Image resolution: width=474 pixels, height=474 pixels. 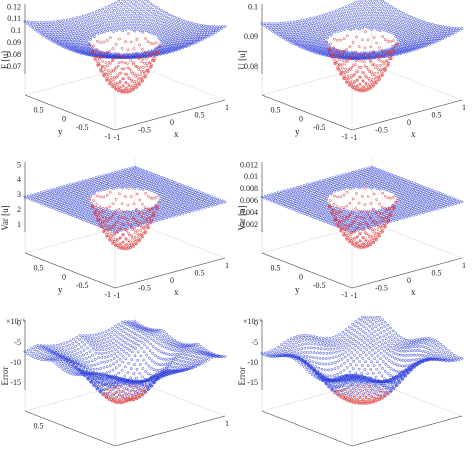 What do you see at coordinates (256, 322) in the screenshot?
I see `z-tick-label: 0` at bounding box center [256, 322].